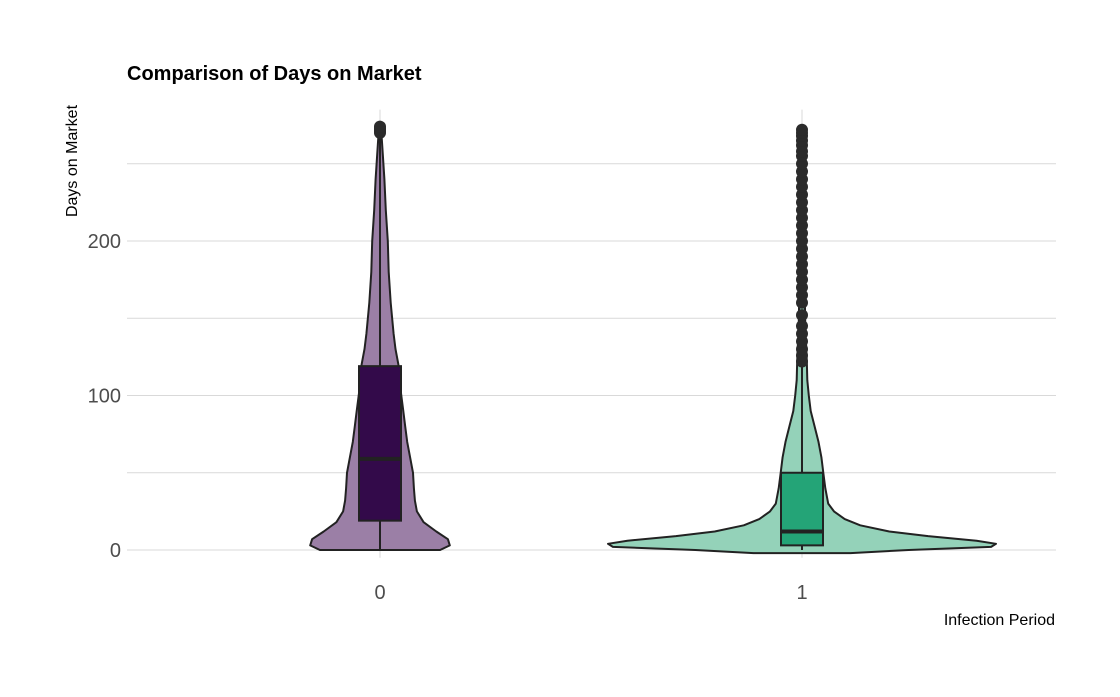  I want to click on y-tick-label-100: 100, so click(104, 397).